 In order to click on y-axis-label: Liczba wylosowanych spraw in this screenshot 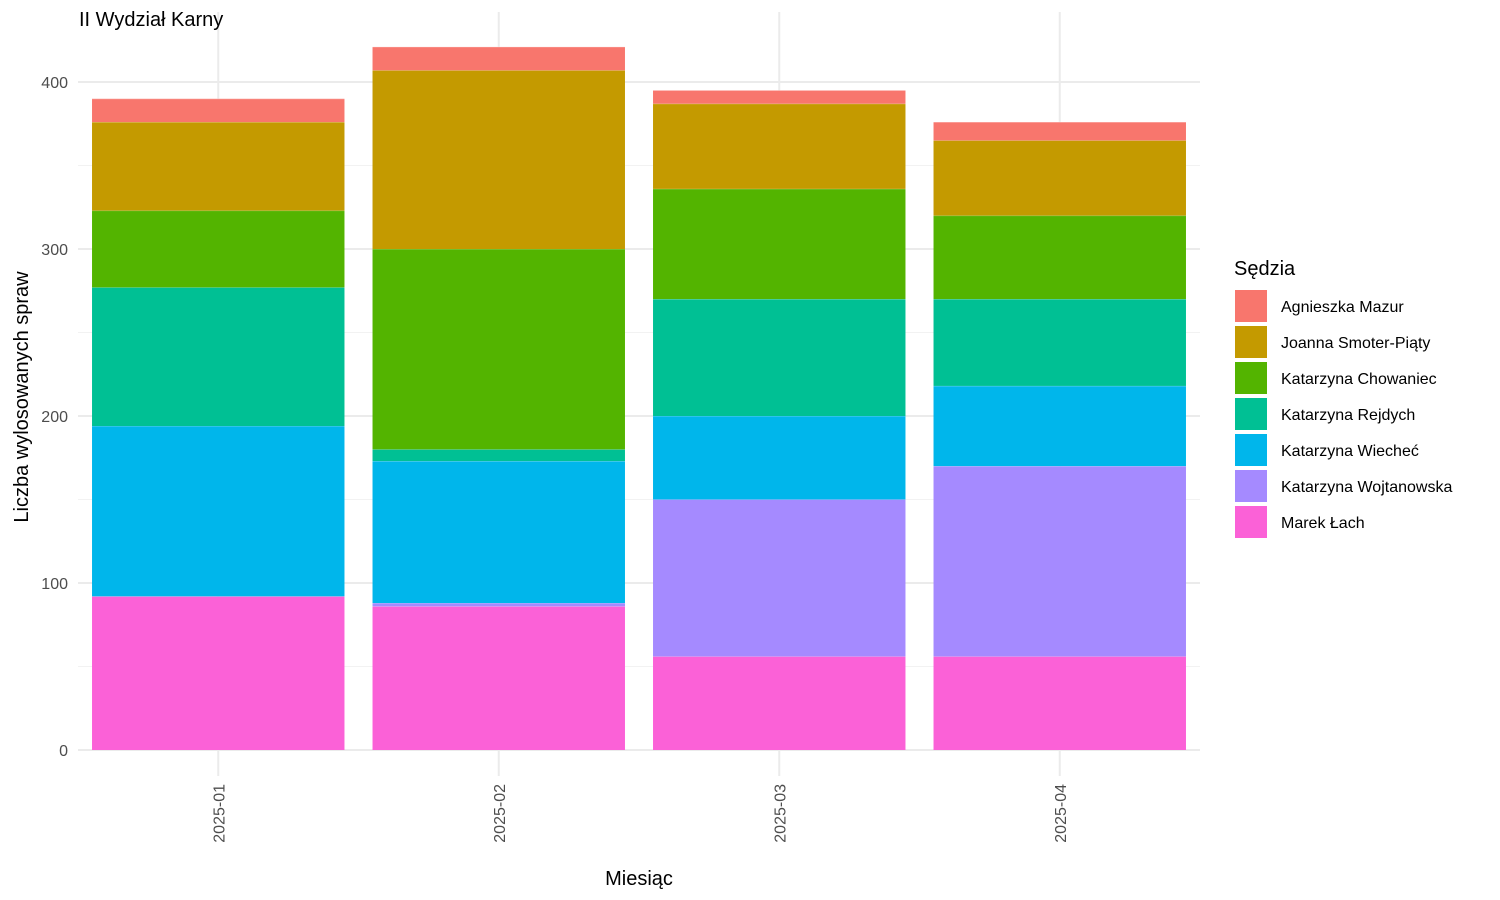, I will do `click(22, 397)`.